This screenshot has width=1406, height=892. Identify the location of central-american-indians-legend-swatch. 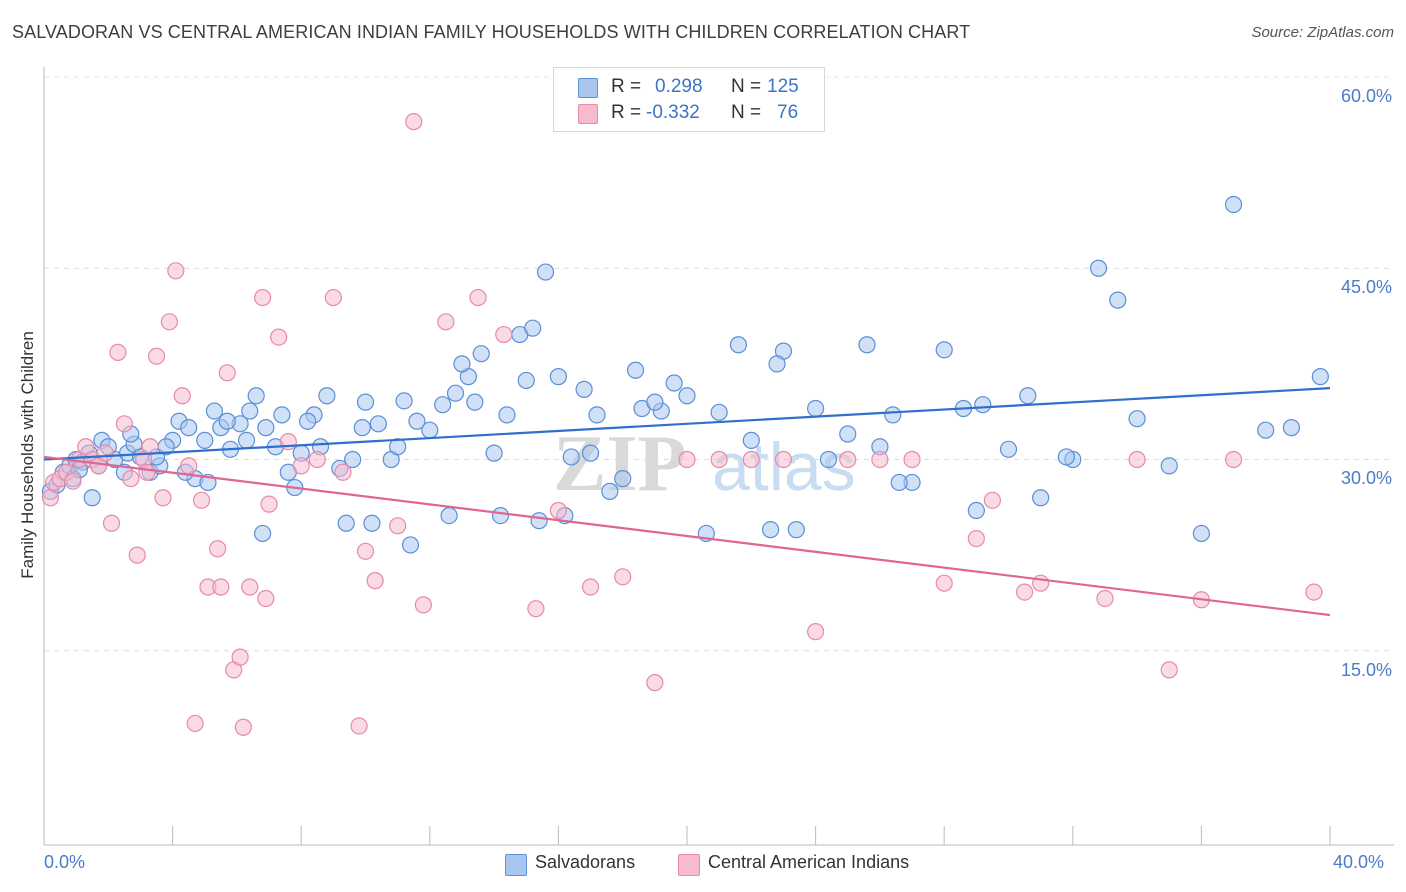
(689, 865).